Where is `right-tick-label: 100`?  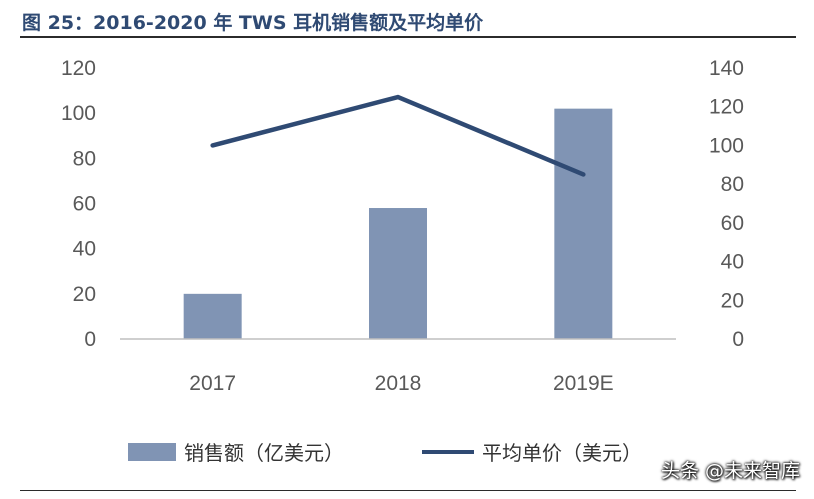
right-tick-label: 100 is located at coordinates (726, 145).